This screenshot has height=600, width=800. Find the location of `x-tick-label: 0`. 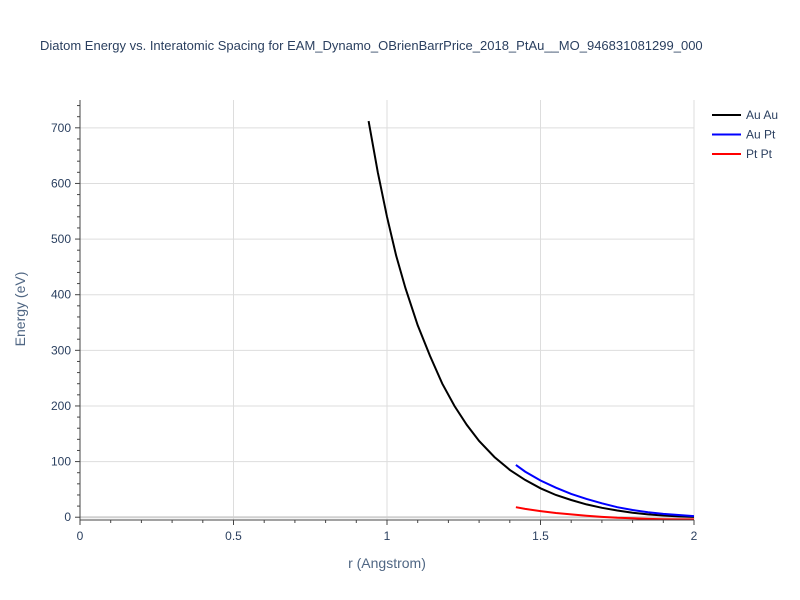

x-tick-label: 0 is located at coordinates (80, 536).